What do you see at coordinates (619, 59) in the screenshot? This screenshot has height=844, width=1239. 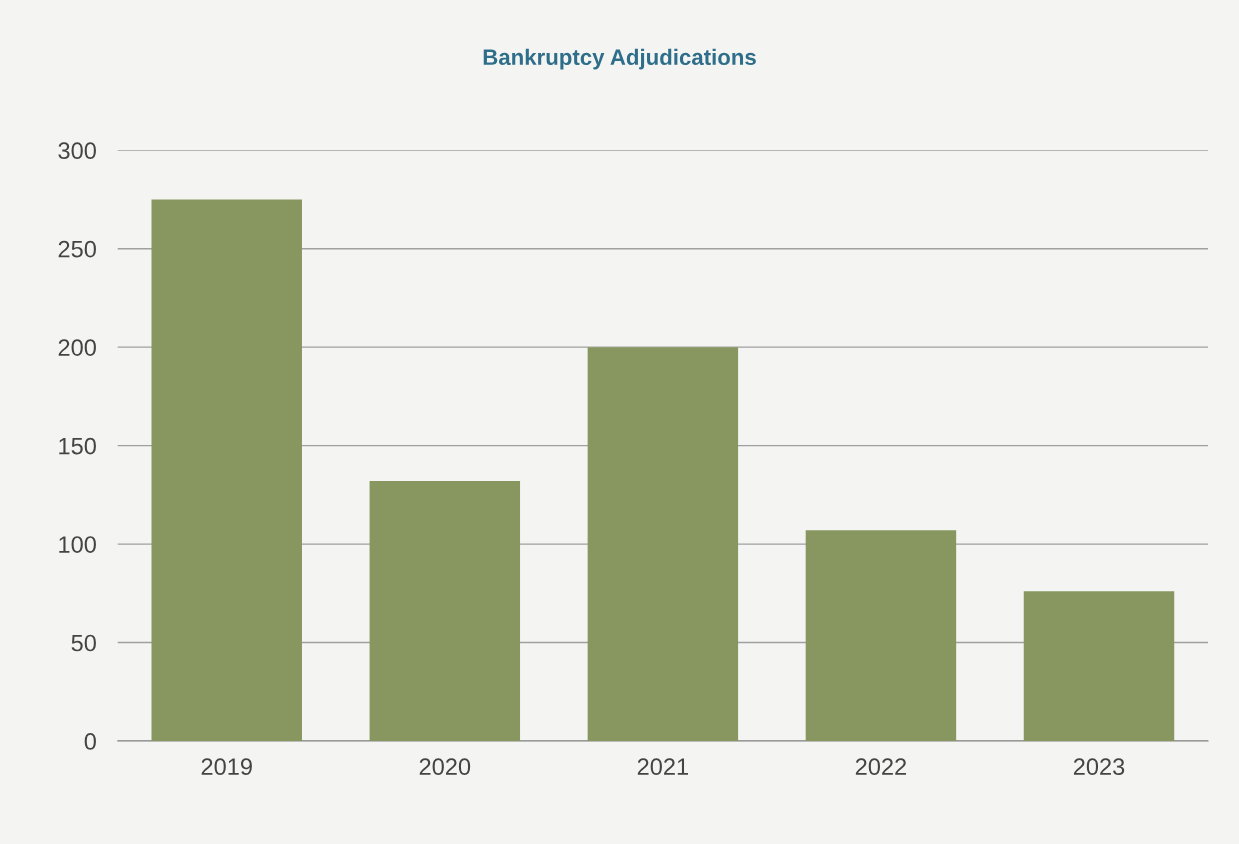 I see `chart-title: Bankruptcy Adjudications` at bounding box center [619, 59].